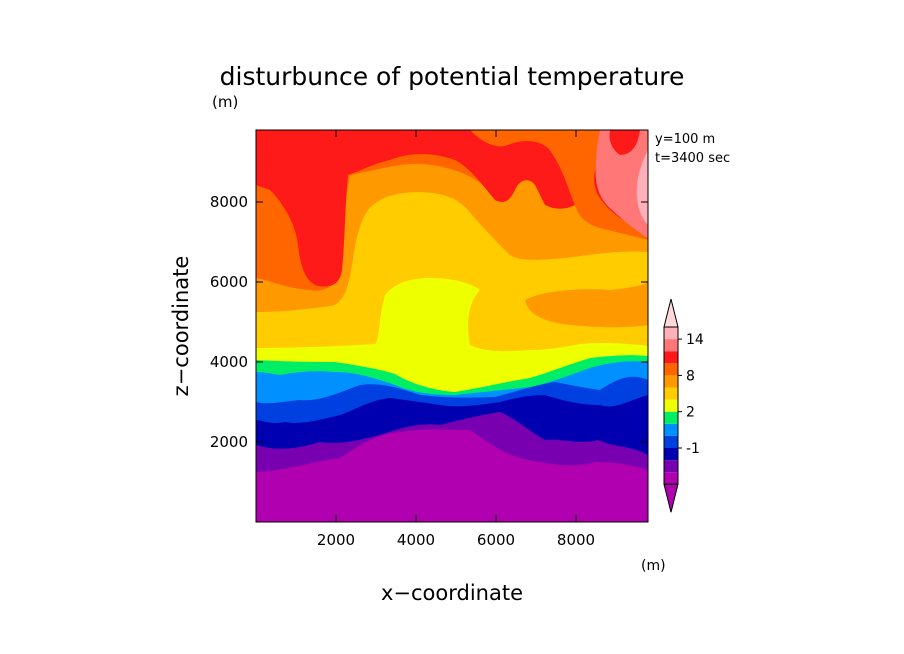 Image resolution: width=904 pixels, height=654 pixels. Describe the element at coordinates (229, 202) in the screenshot. I see `y-tick-label: 8000` at that location.